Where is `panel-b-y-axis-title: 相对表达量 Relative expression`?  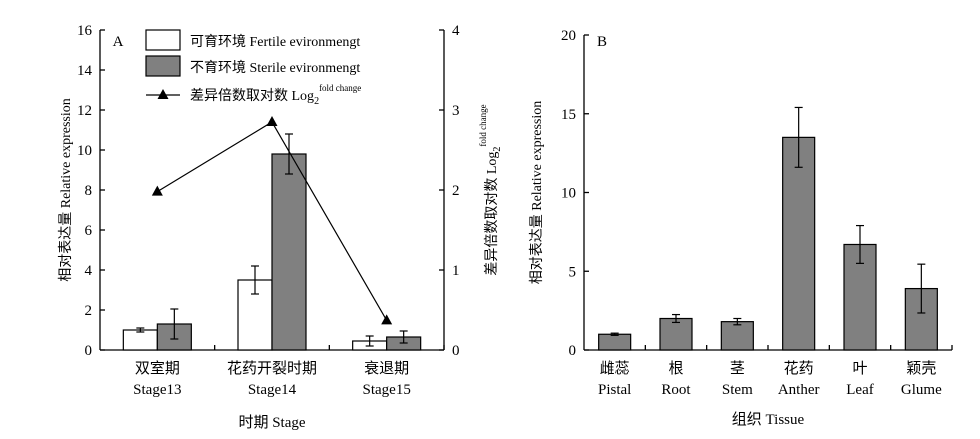
panel-b-y-axis-title: 相对表达量 Relative expression is located at coordinates (537, 193).